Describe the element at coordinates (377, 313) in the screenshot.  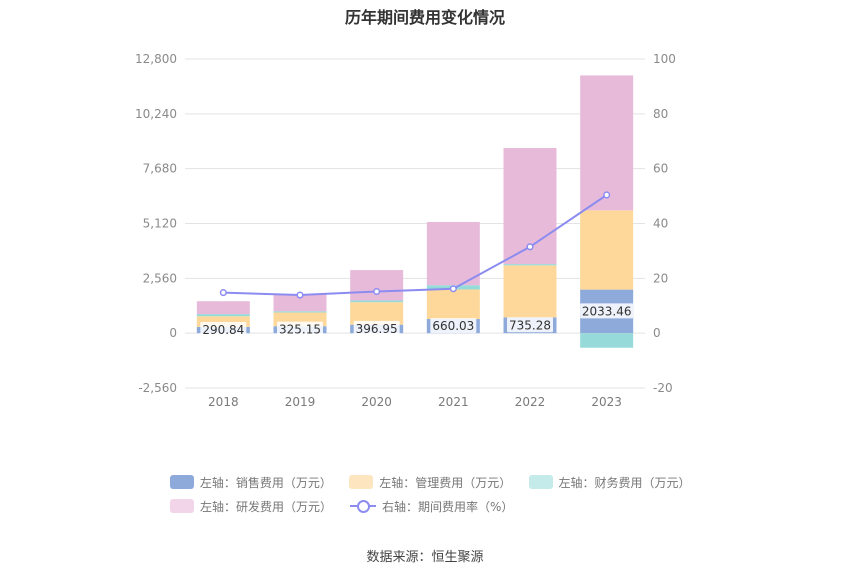
I see `bar-segment-1-2020` at that location.